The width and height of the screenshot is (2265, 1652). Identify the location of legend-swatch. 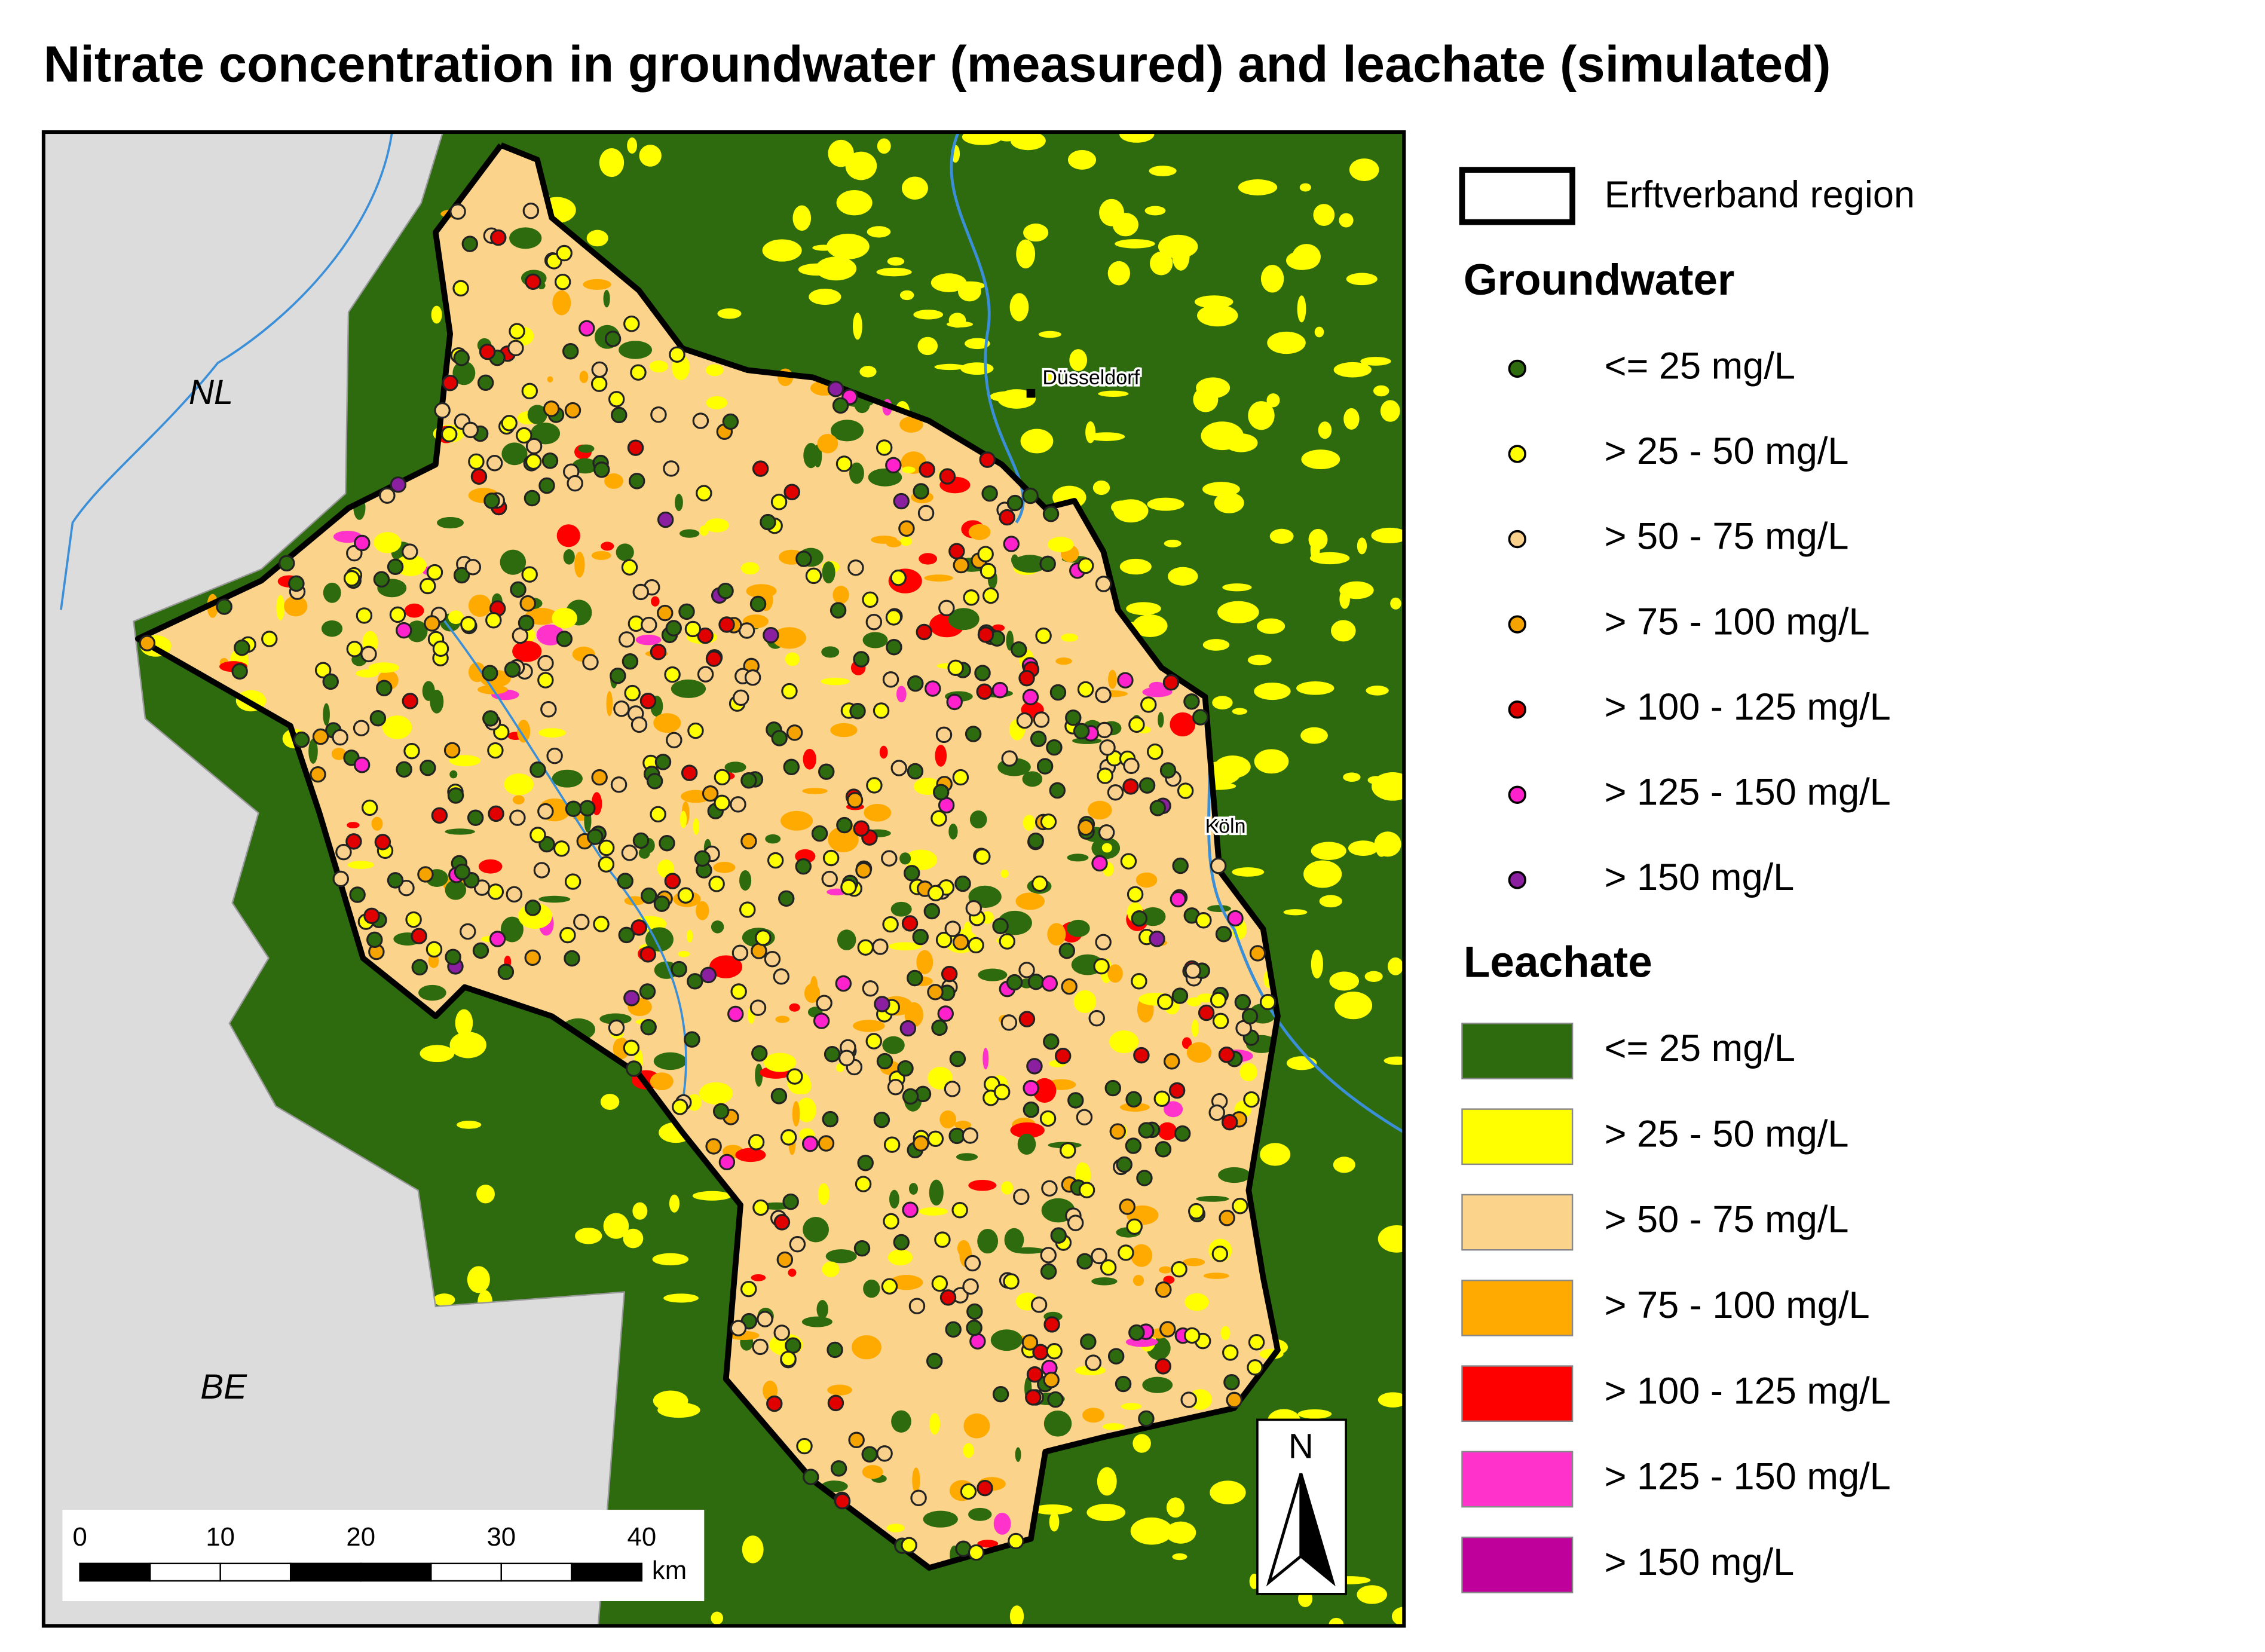
(1517, 1393).